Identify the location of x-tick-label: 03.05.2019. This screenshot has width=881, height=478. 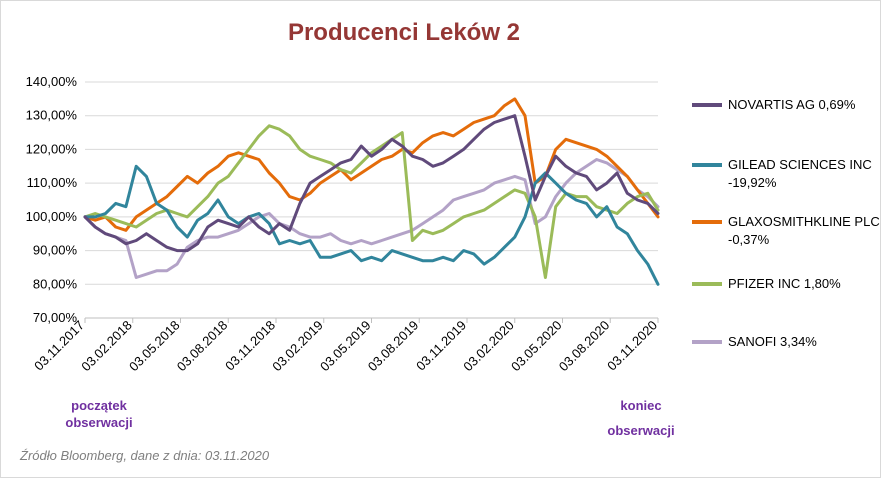
(345, 346).